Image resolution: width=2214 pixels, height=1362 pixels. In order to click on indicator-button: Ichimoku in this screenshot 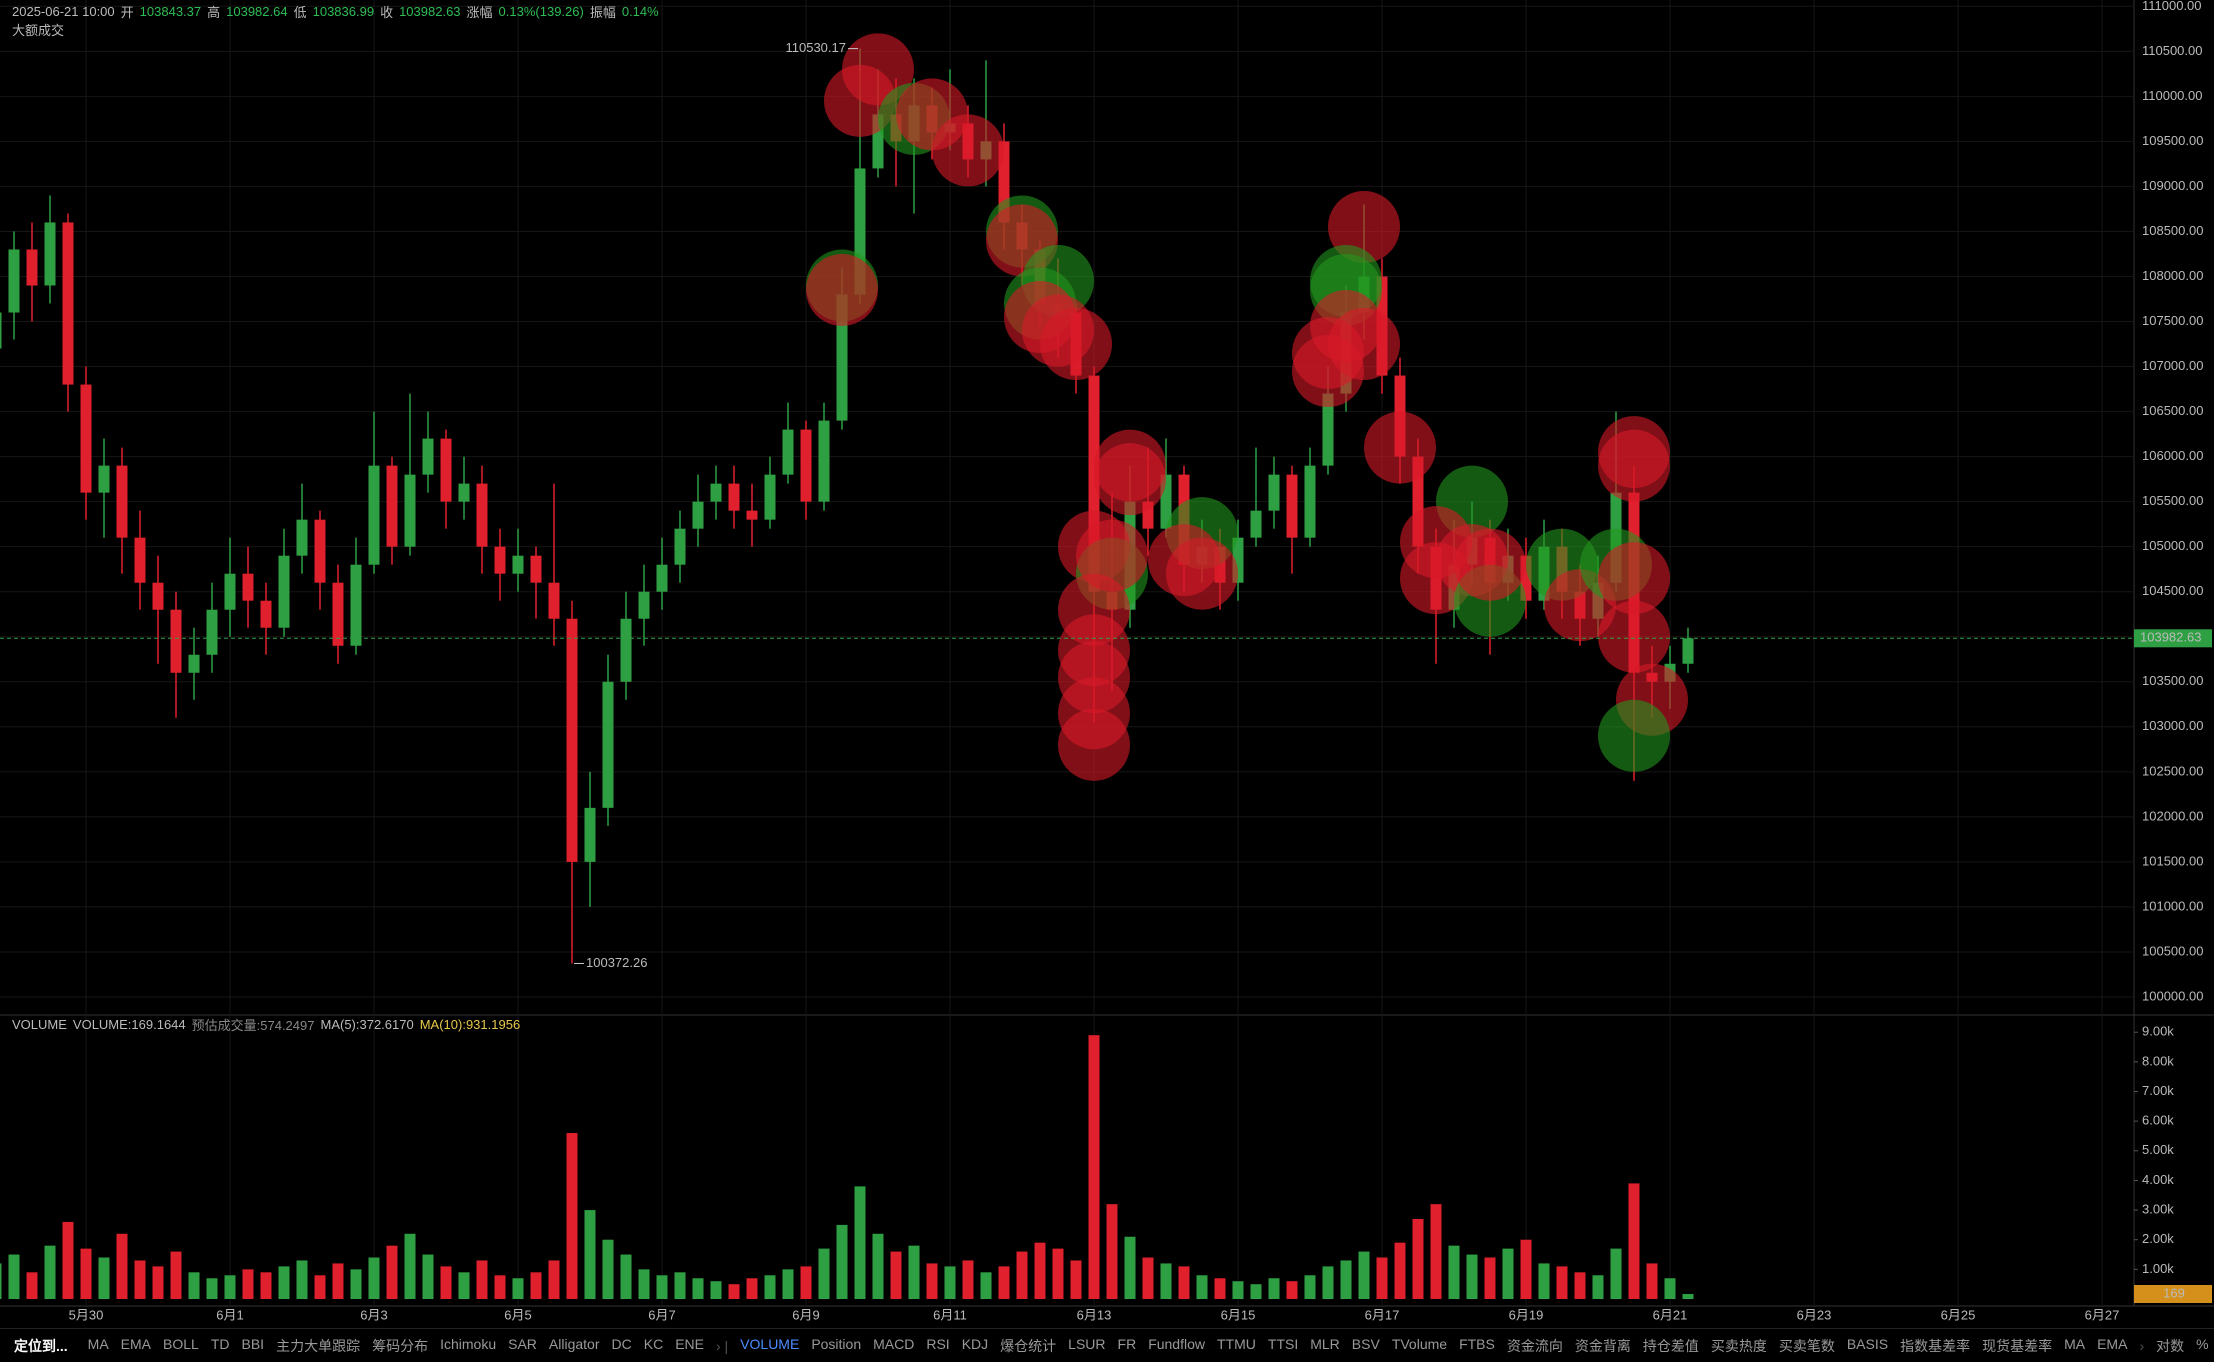, I will do `click(468, 1343)`.